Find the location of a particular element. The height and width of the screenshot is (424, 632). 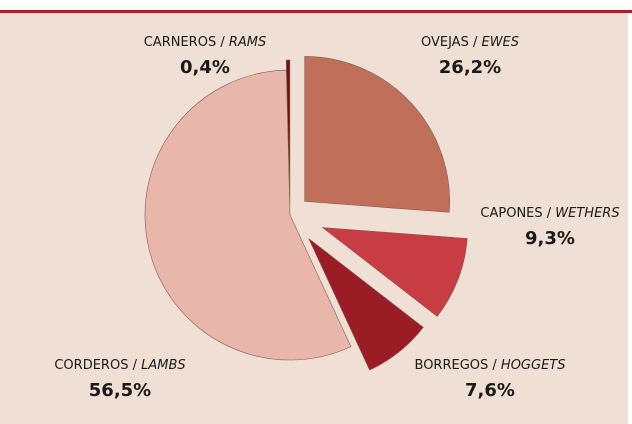

slice-label: OVEJAS / EWES is located at coordinates (470, 42).